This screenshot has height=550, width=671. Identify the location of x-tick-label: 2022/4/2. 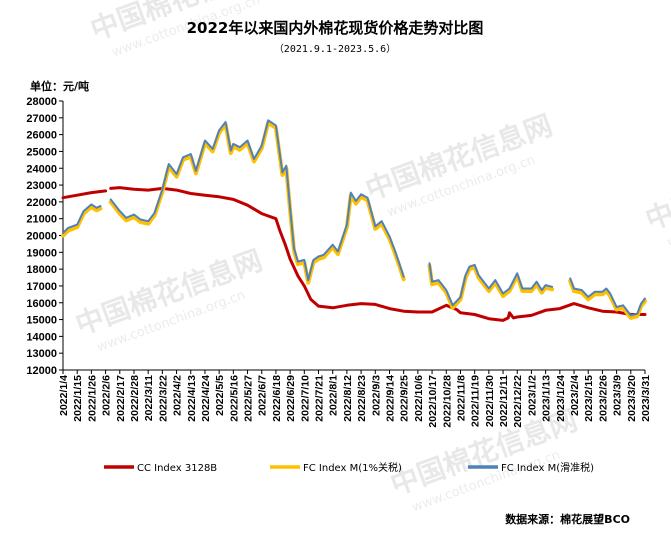
(178, 395).